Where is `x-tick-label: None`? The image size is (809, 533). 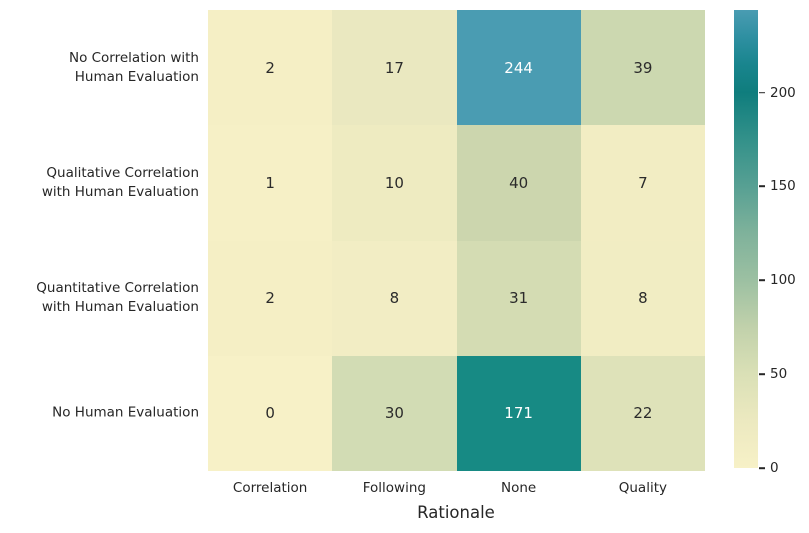
x-tick-label: None is located at coordinates (519, 488).